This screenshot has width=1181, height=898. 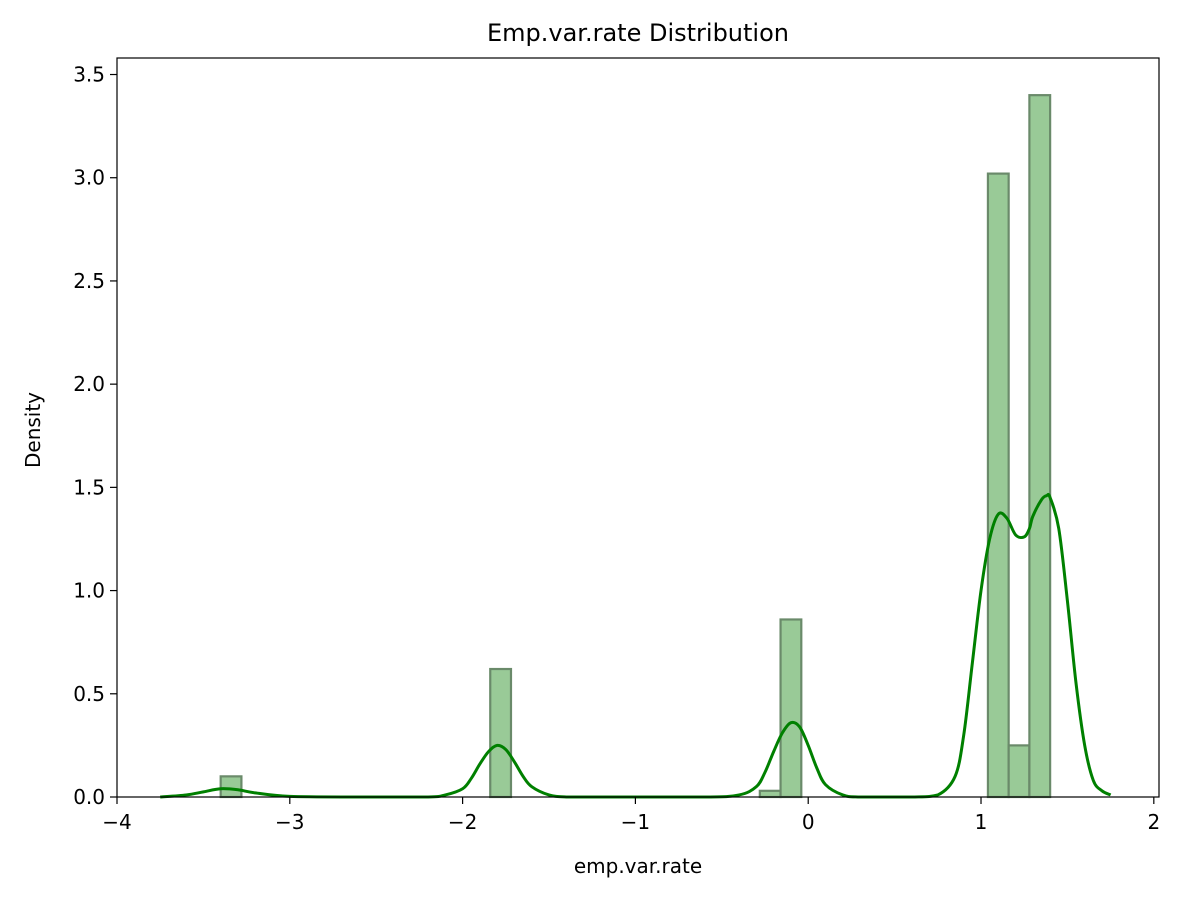 I want to click on x-axis-label: emp.var.rate, so click(x=638, y=866).